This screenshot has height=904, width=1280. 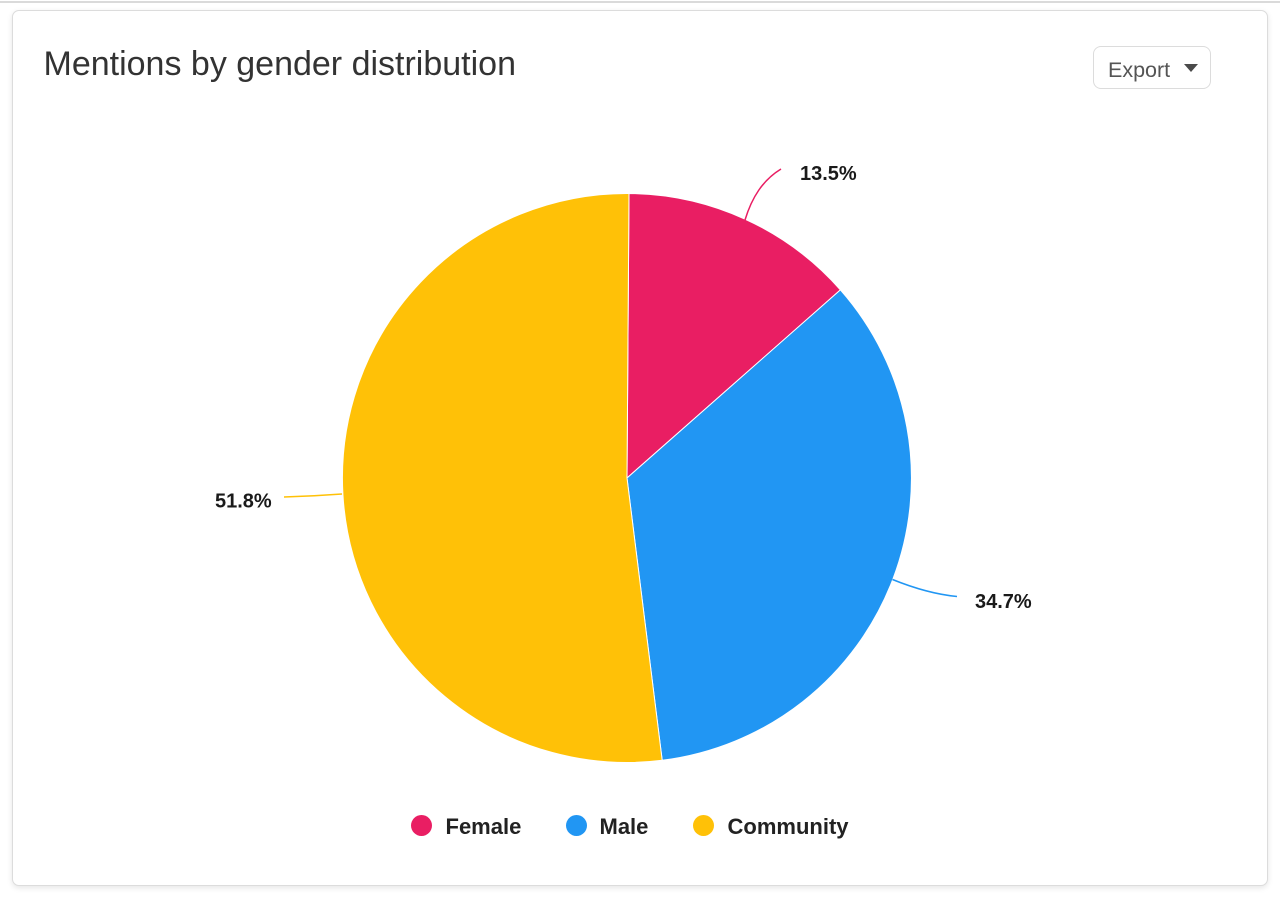 What do you see at coordinates (243, 502) in the screenshot?
I see `svg-text: 51.8%` at bounding box center [243, 502].